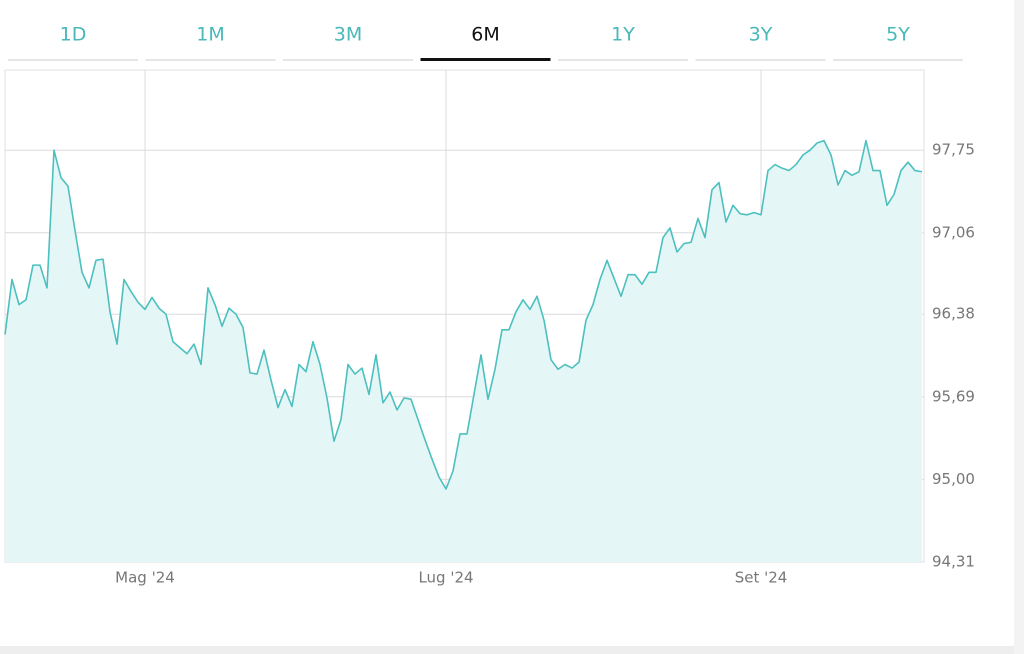 This screenshot has height=654, width=1024. What do you see at coordinates (953, 150) in the screenshot?
I see `y-tick-label: 97,75` at bounding box center [953, 150].